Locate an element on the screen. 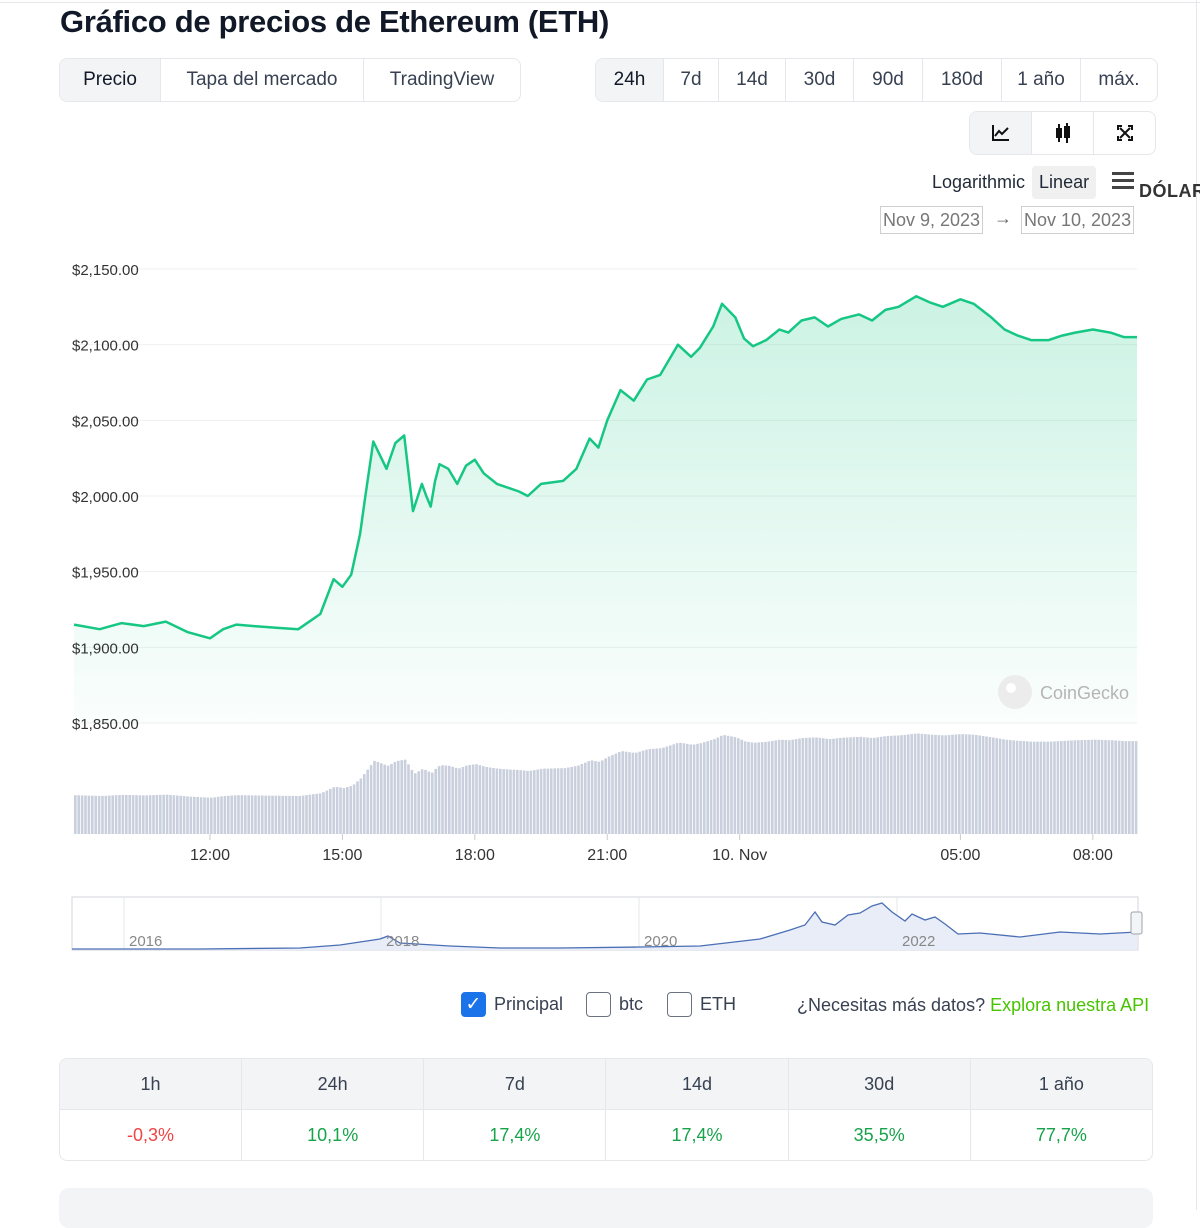 This screenshot has width=1200, height=1228. range-max: máx. is located at coordinates (1119, 79).